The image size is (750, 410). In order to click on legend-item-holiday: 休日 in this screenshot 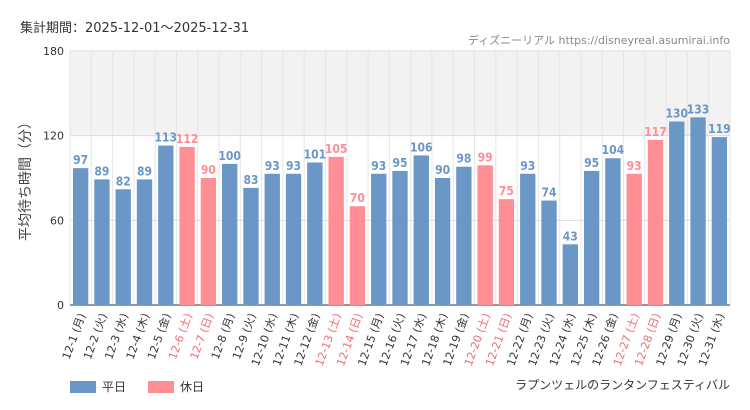, I will do `click(176, 386)`.